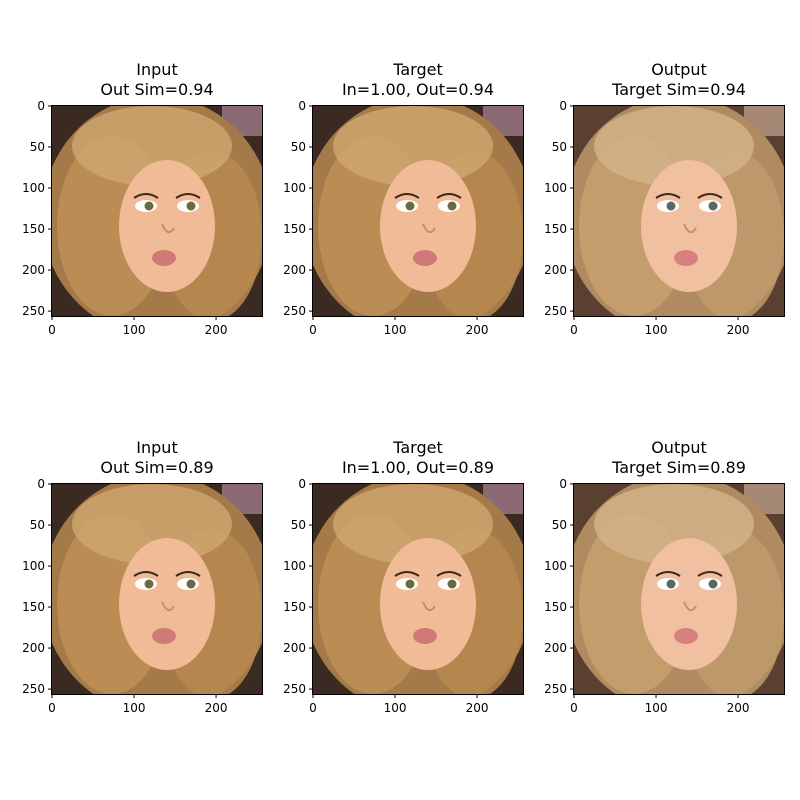  Describe the element at coordinates (157, 467) in the screenshot. I see `panel-title-line: Out Sim=0.89` at that location.